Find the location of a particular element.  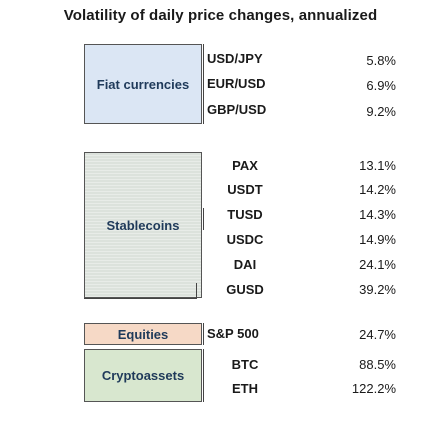

asset-label: USD/JPY is located at coordinates (252, 59).